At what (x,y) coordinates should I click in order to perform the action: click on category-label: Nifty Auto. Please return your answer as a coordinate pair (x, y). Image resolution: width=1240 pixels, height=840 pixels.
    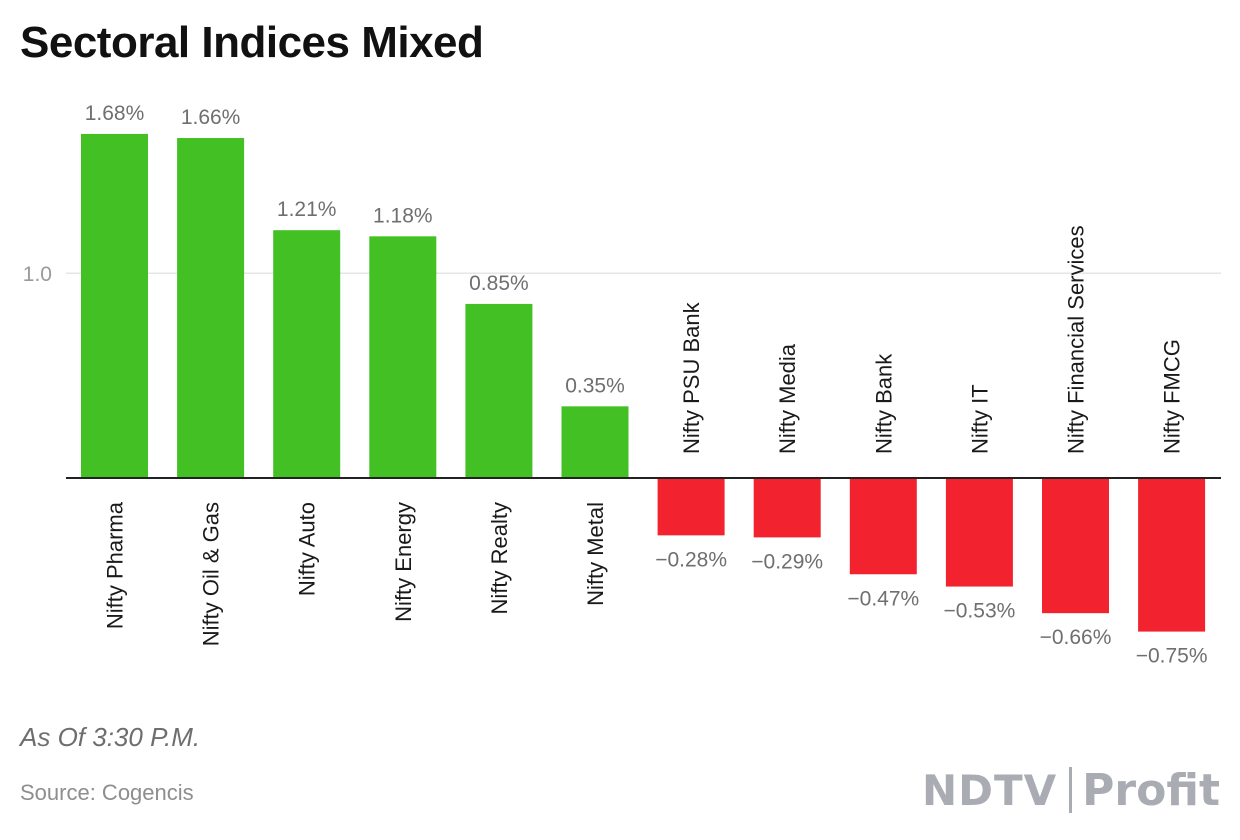
    Looking at the image, I should click on (307, 549).